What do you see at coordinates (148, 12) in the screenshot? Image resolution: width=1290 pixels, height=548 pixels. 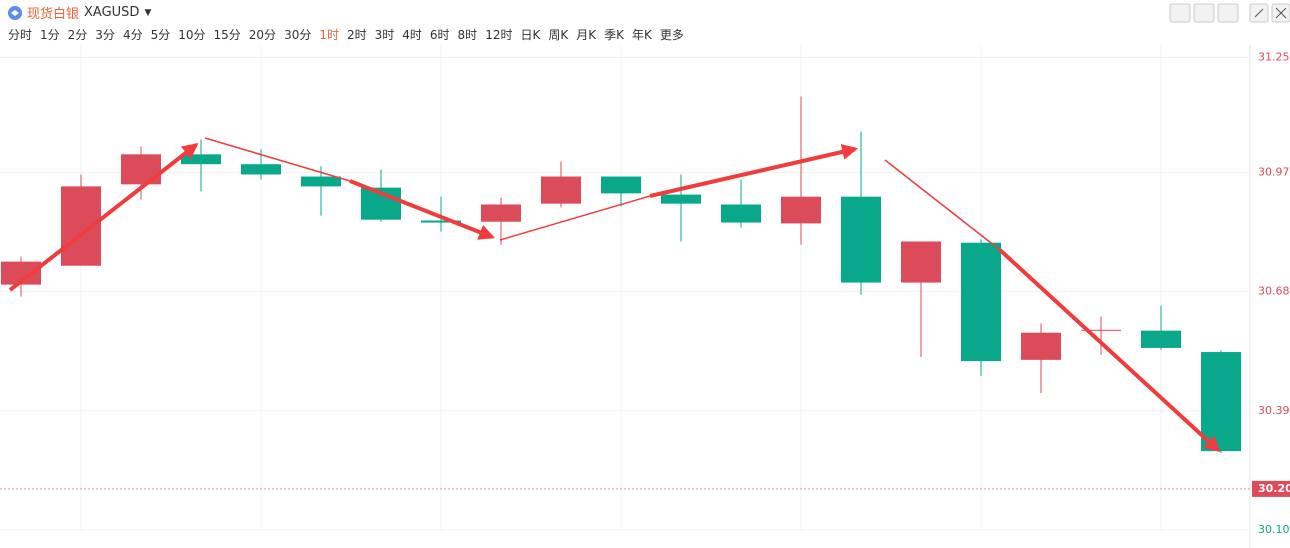 I see `dropdown-caret: ▼` at bounding box center [148, 12].